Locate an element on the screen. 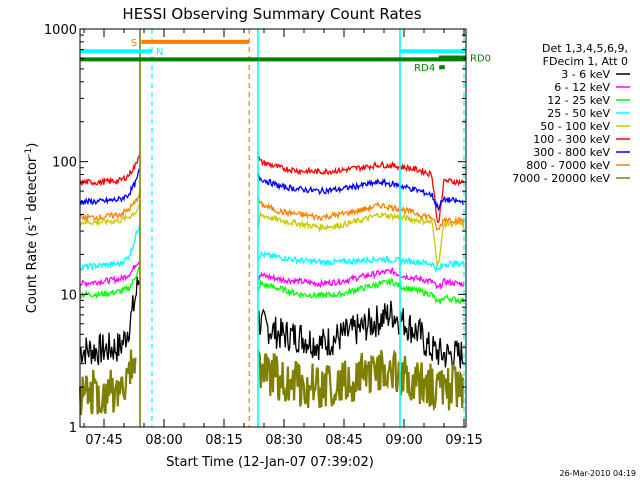  y-tick-label: 1 is located at coordinates (73, 428).